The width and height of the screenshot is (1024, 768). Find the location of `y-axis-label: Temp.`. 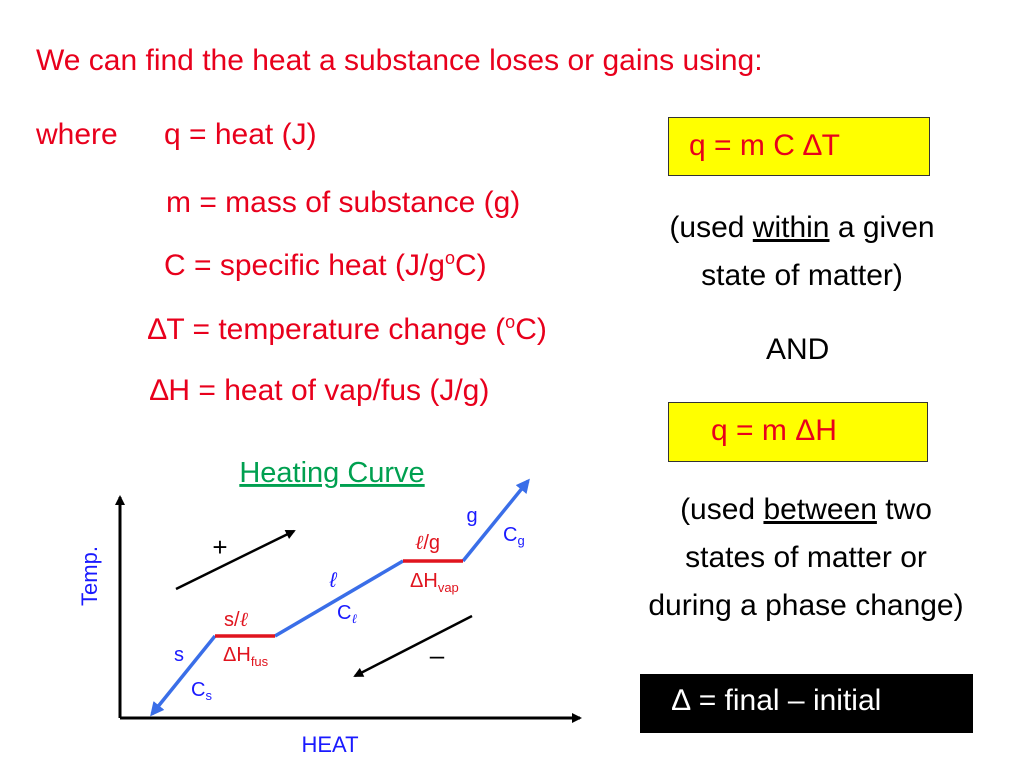

y-axis-label: Temp. is located at coordinates (89, 576).